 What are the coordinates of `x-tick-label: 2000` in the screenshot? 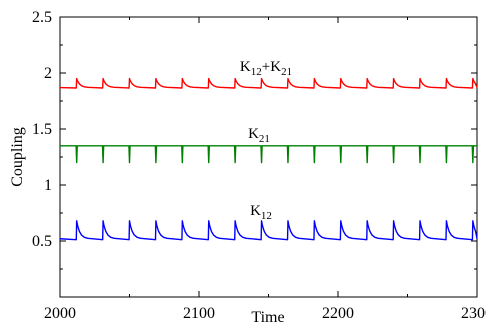 It's located at (60, 313).